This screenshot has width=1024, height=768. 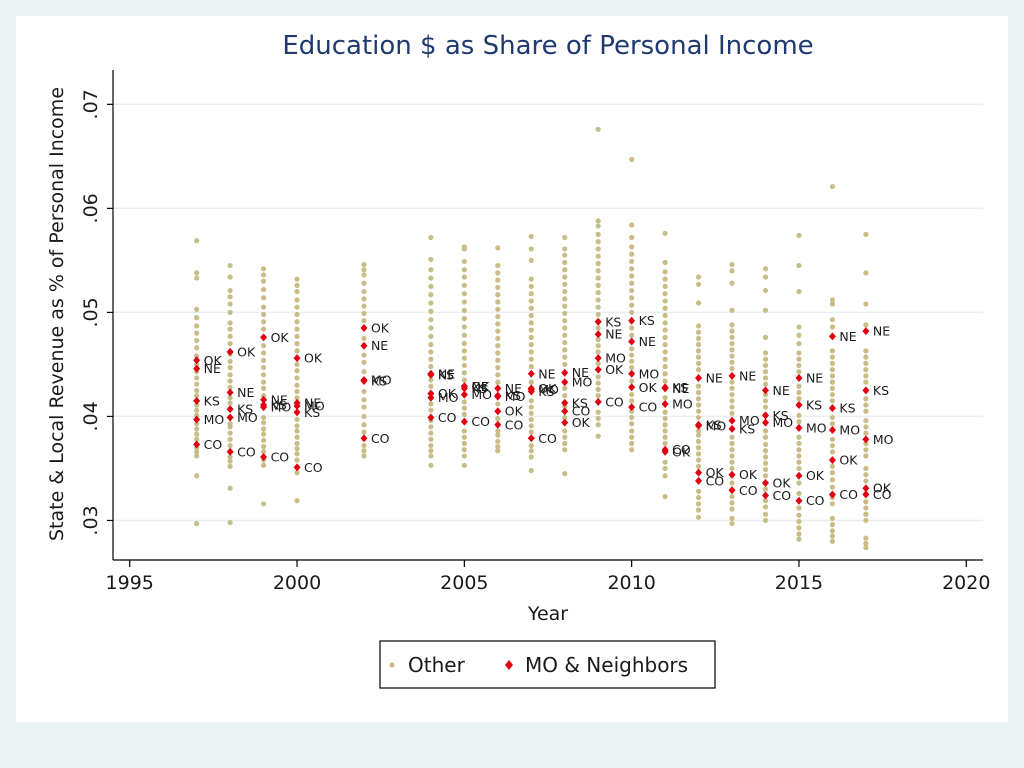 What do you see at coordinates (606, 665) in the screenshot?
I see `legend-highlight-label: MO & Neighbors` at bounding box center [606, 665].